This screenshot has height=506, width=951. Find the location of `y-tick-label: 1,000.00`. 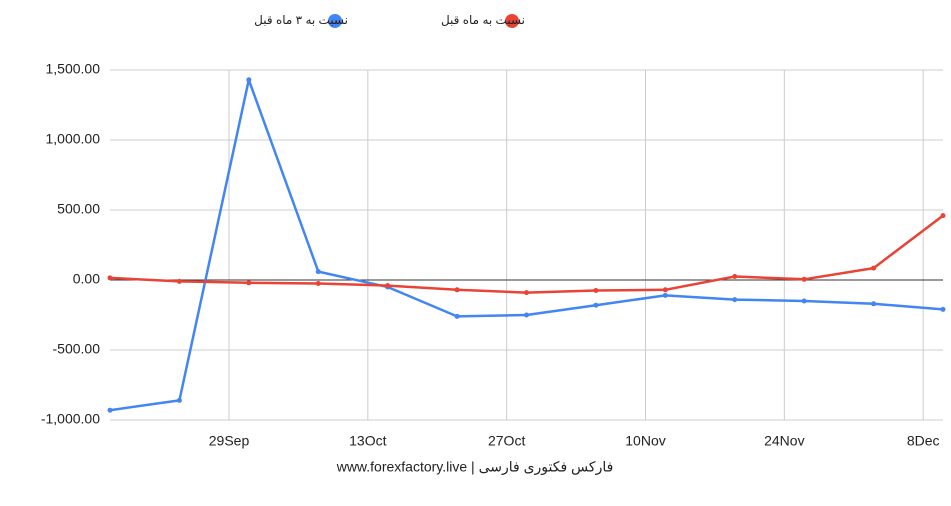

y-tick-label: 1,000.00 is located at coordinates (73, 139).